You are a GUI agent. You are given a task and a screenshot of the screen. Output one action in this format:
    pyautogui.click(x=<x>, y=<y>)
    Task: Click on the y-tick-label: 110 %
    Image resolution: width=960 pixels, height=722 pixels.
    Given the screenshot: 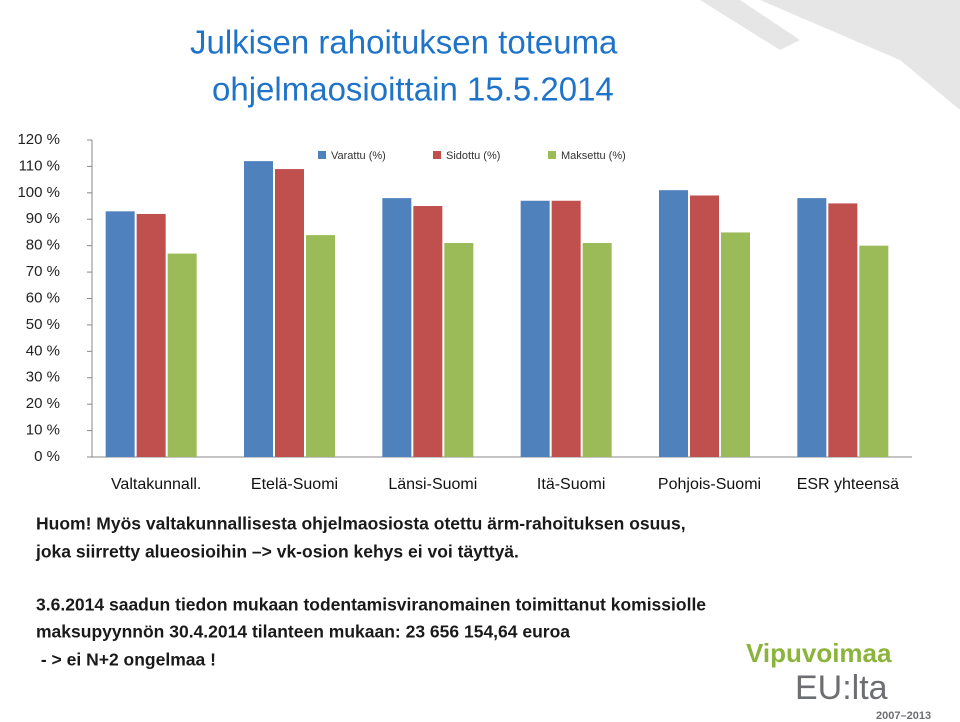 What is the action you would take?
    pyautogui.click(x=39, y=165)
    